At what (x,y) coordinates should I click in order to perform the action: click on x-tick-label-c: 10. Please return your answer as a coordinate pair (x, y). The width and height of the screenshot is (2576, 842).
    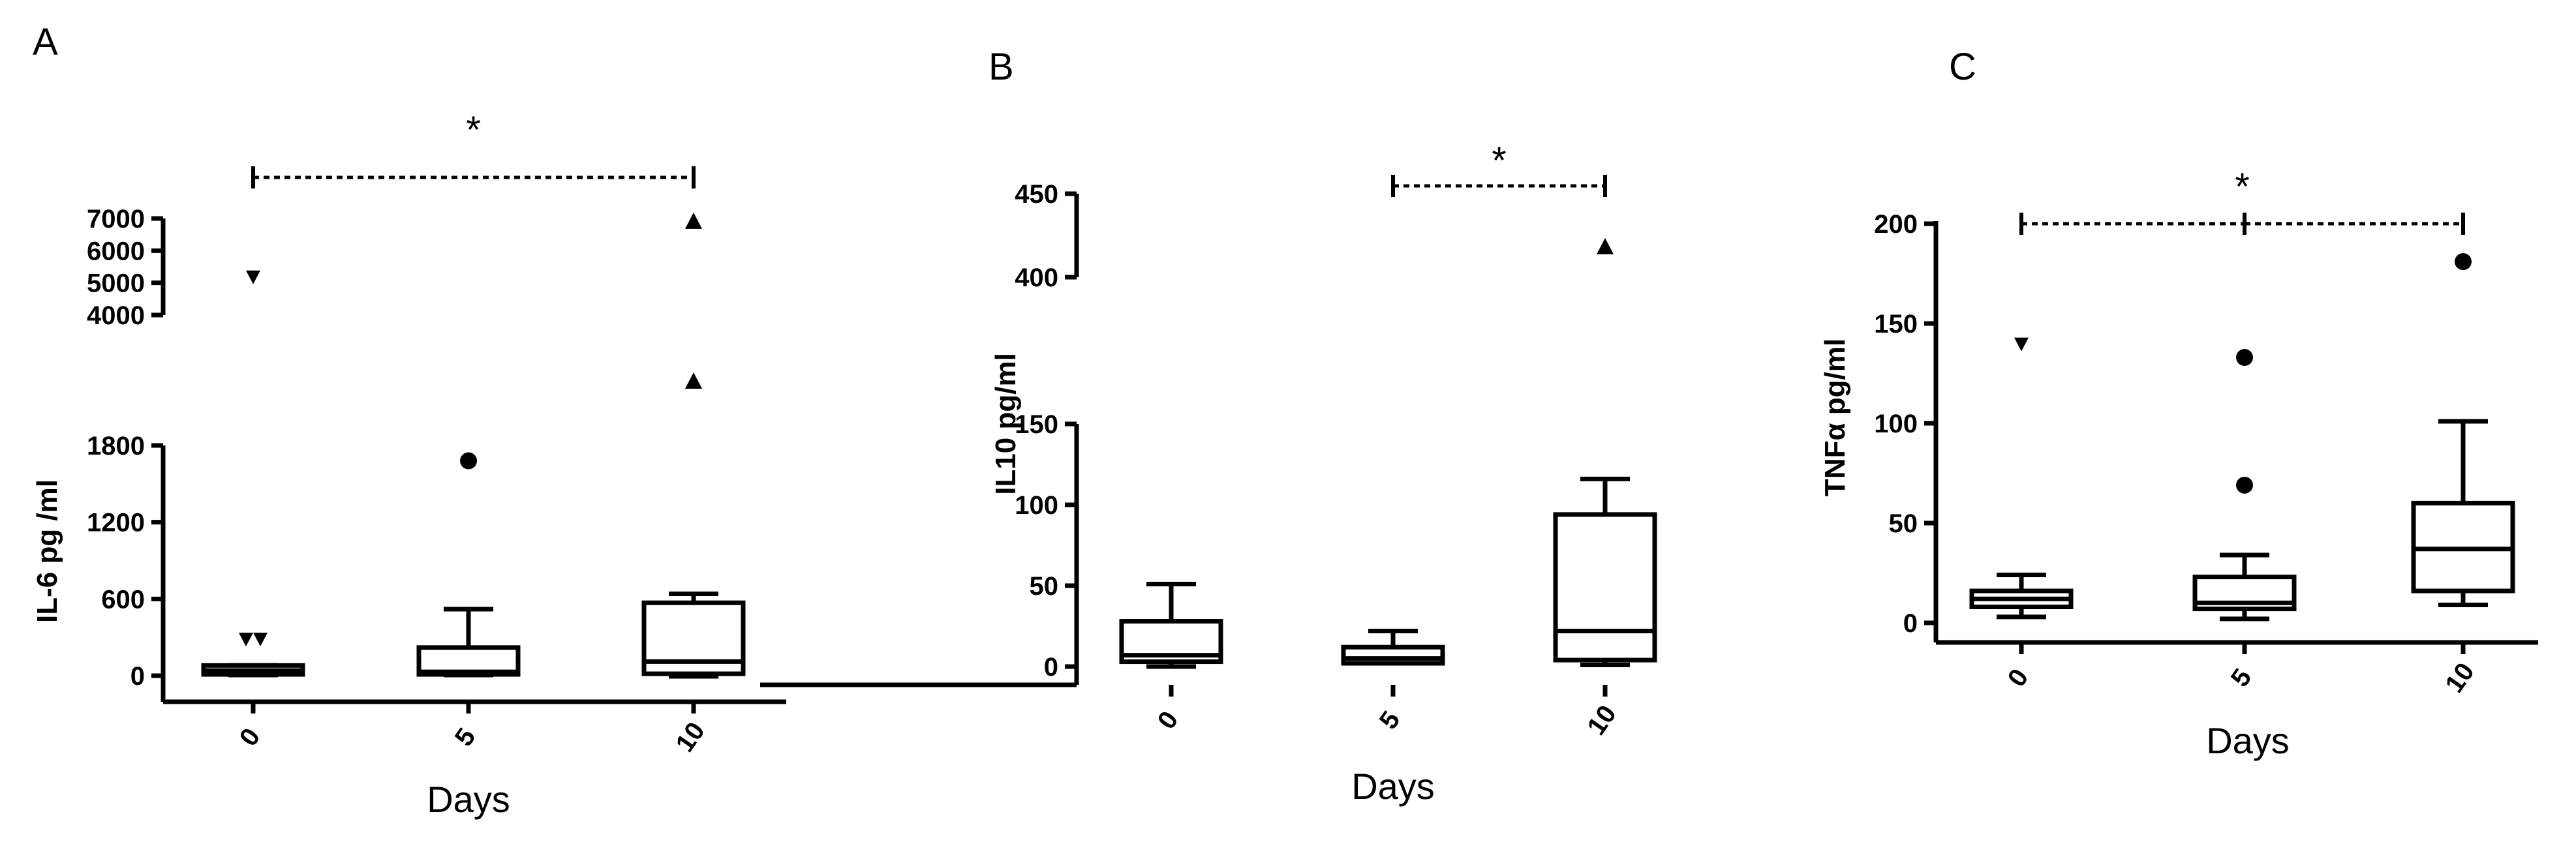
    Looking at the image, I should click on (2460, 678).